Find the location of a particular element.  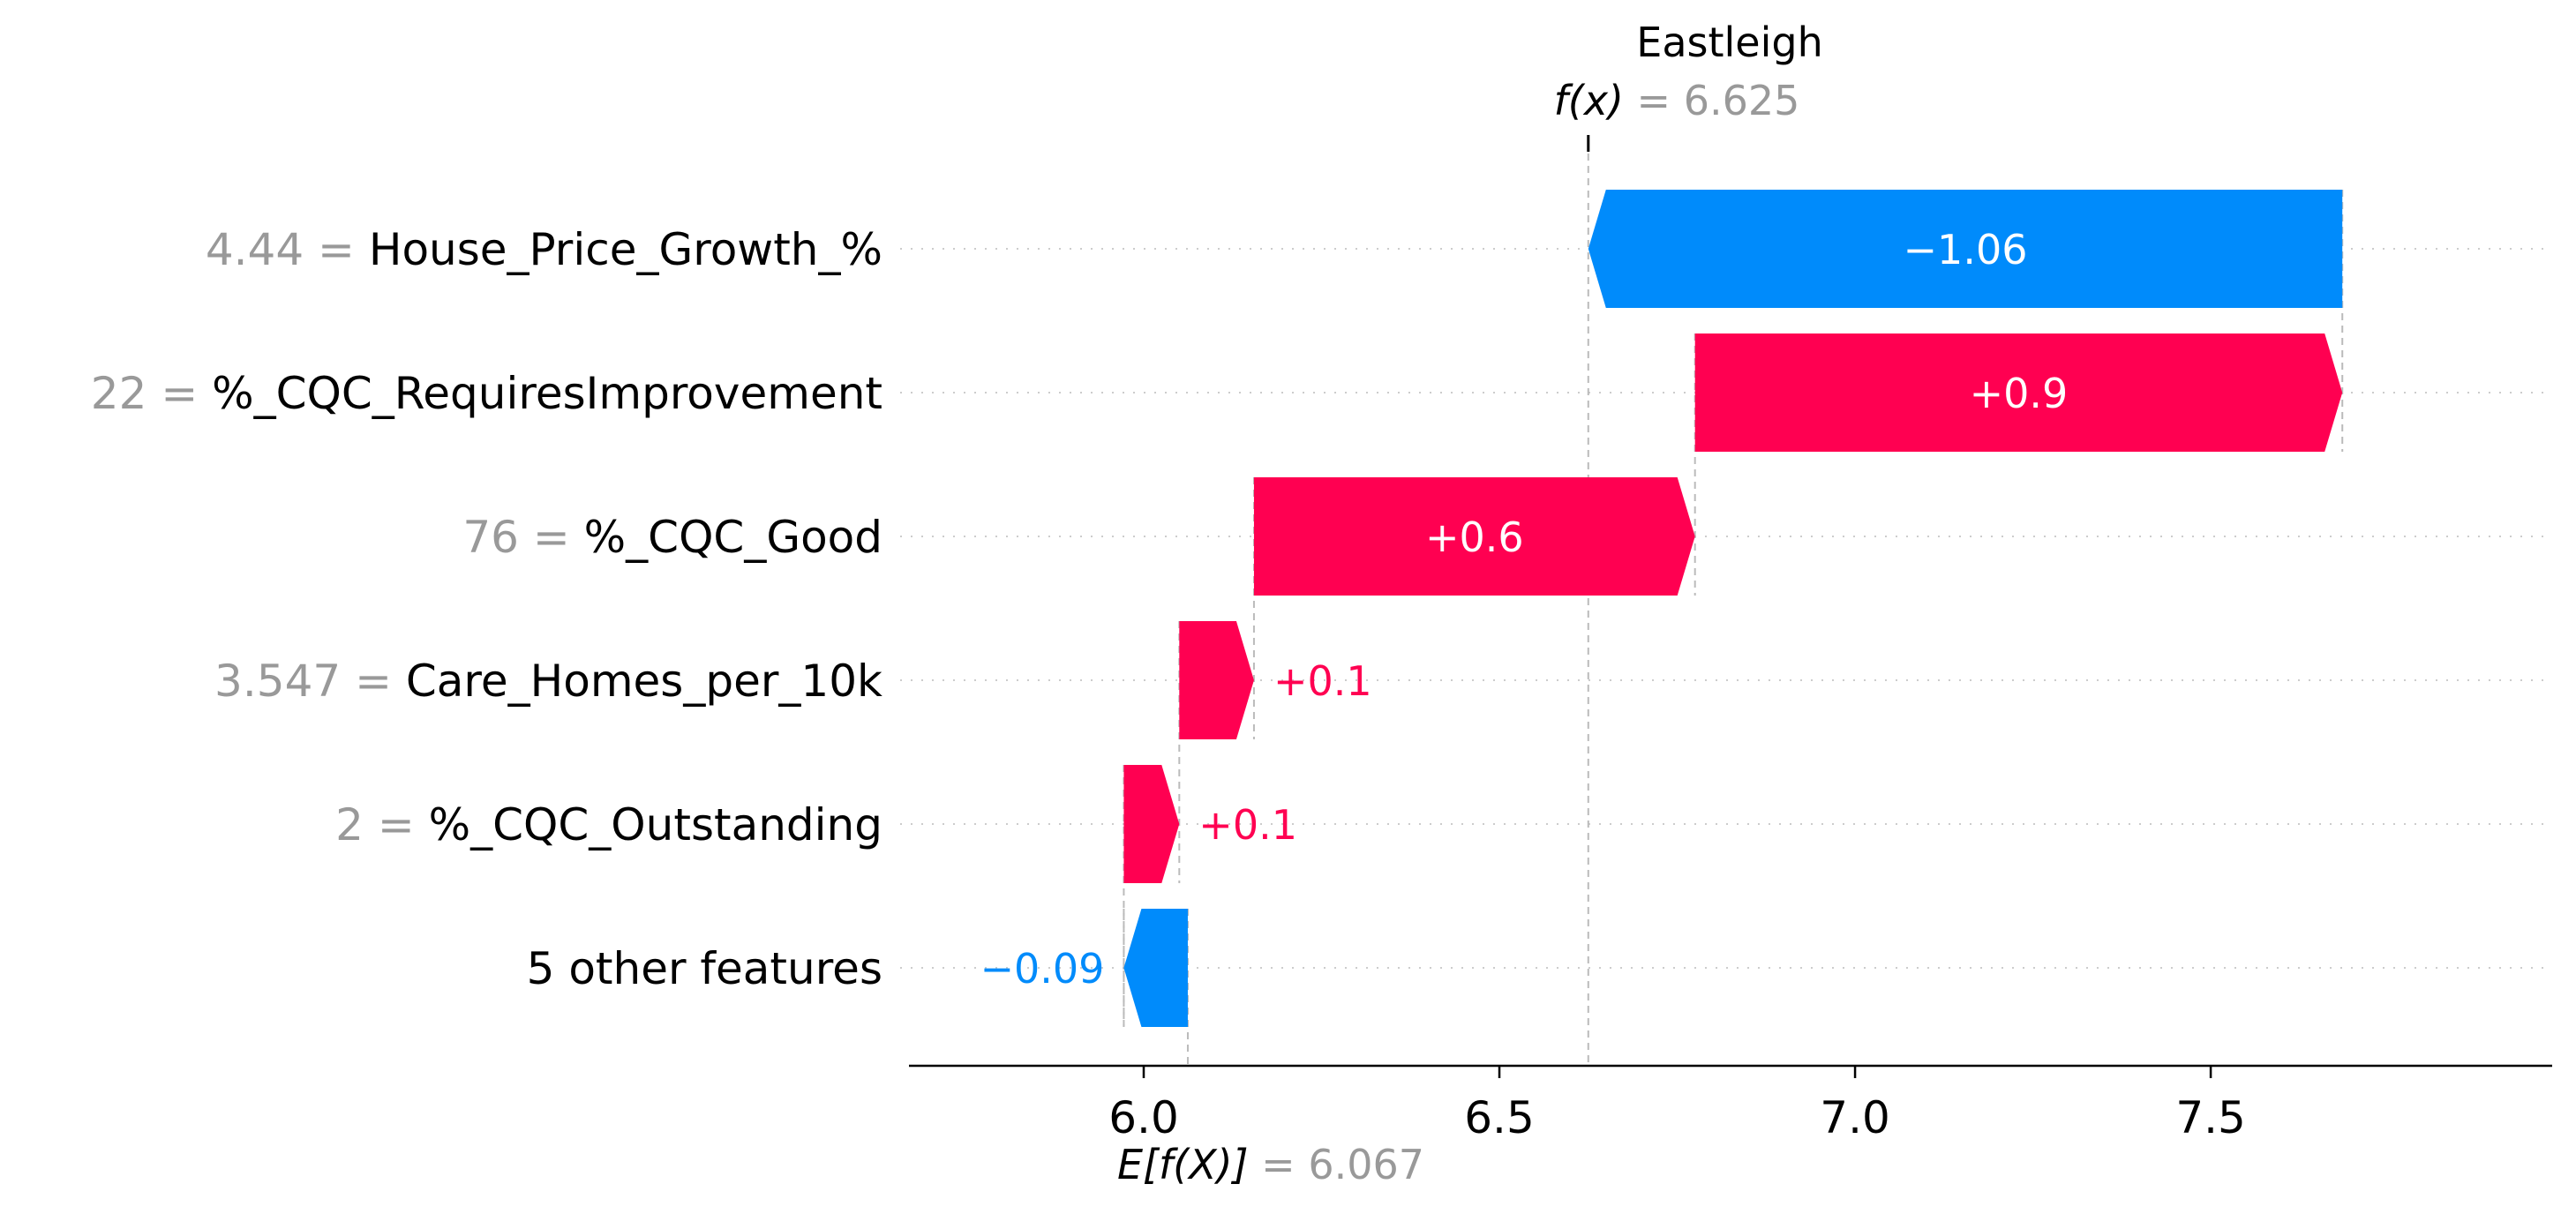

x-tick-label: 6.5 is located at coordinates (1499, 1117).